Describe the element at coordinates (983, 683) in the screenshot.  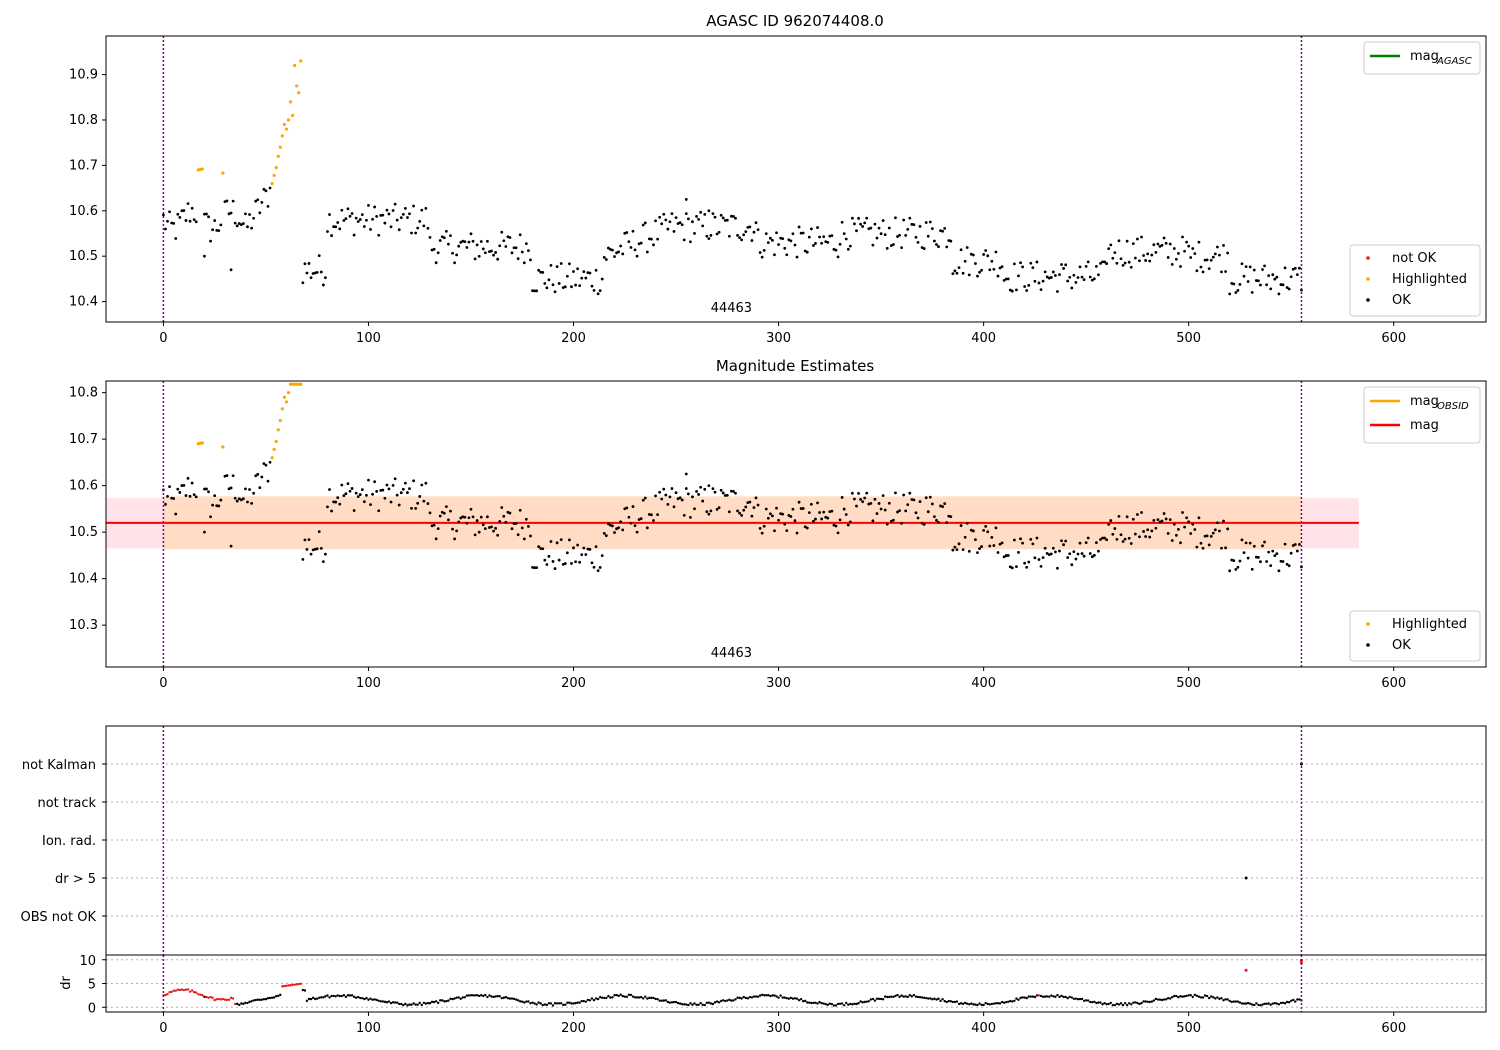
I see `x-tick-label: 400` at that location.